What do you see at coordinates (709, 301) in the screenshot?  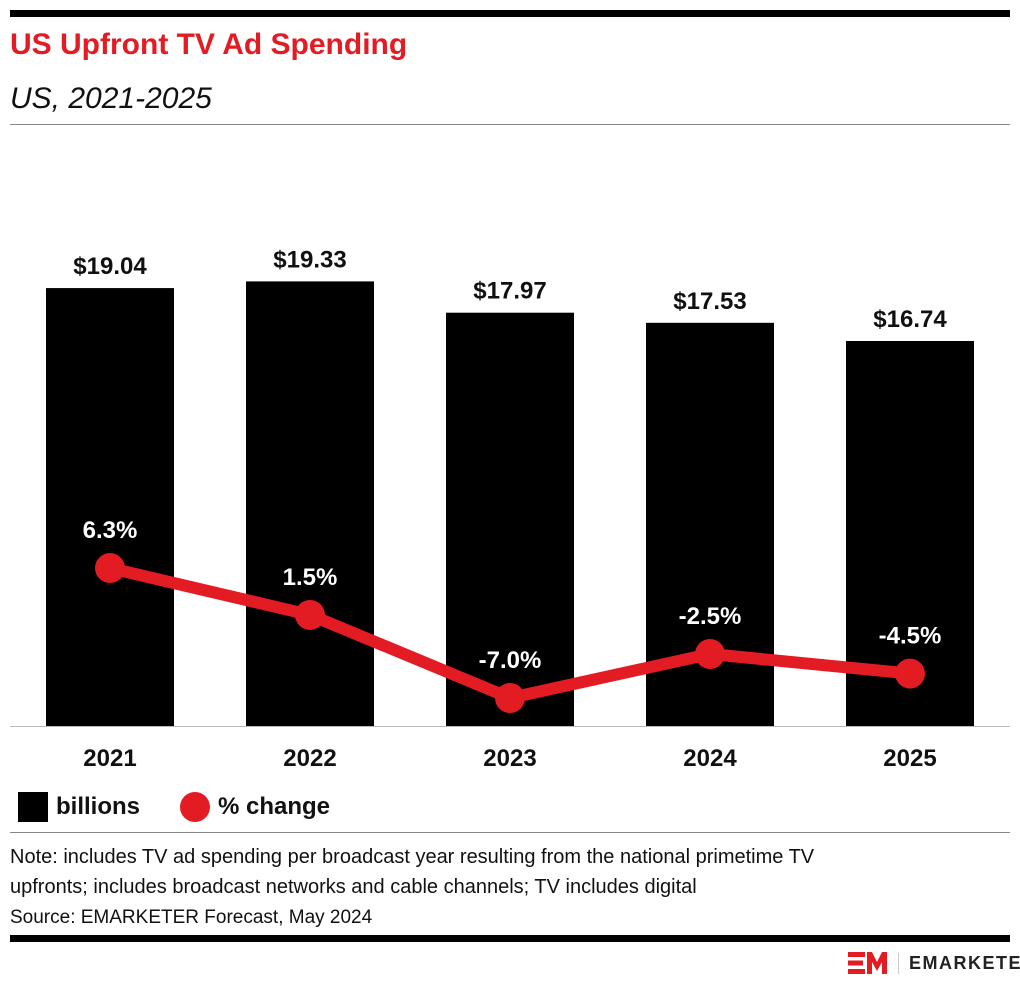 I see `bar-label-2024: $17.53` at bounding box center [709, 301].